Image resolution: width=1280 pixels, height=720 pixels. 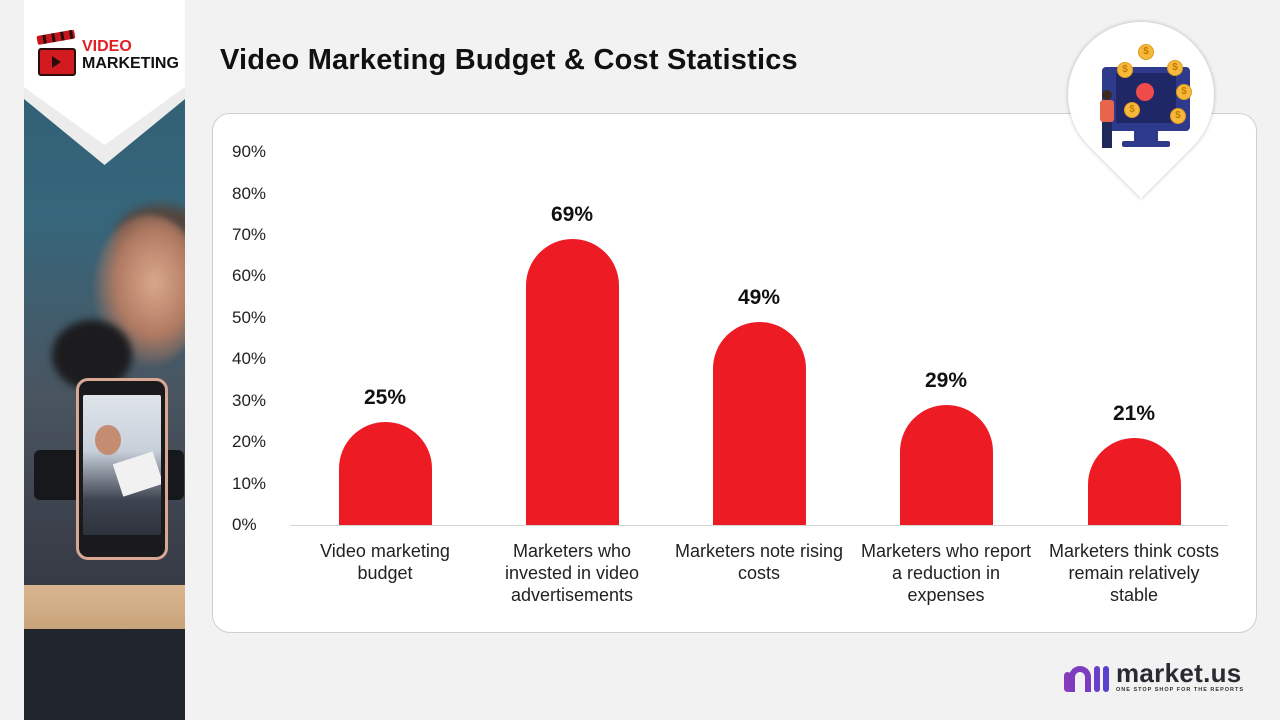 What do you see at coordinates (759, 525) in the screenshot?
I see `x-axis-baseline` at bounding box center [759, 525].